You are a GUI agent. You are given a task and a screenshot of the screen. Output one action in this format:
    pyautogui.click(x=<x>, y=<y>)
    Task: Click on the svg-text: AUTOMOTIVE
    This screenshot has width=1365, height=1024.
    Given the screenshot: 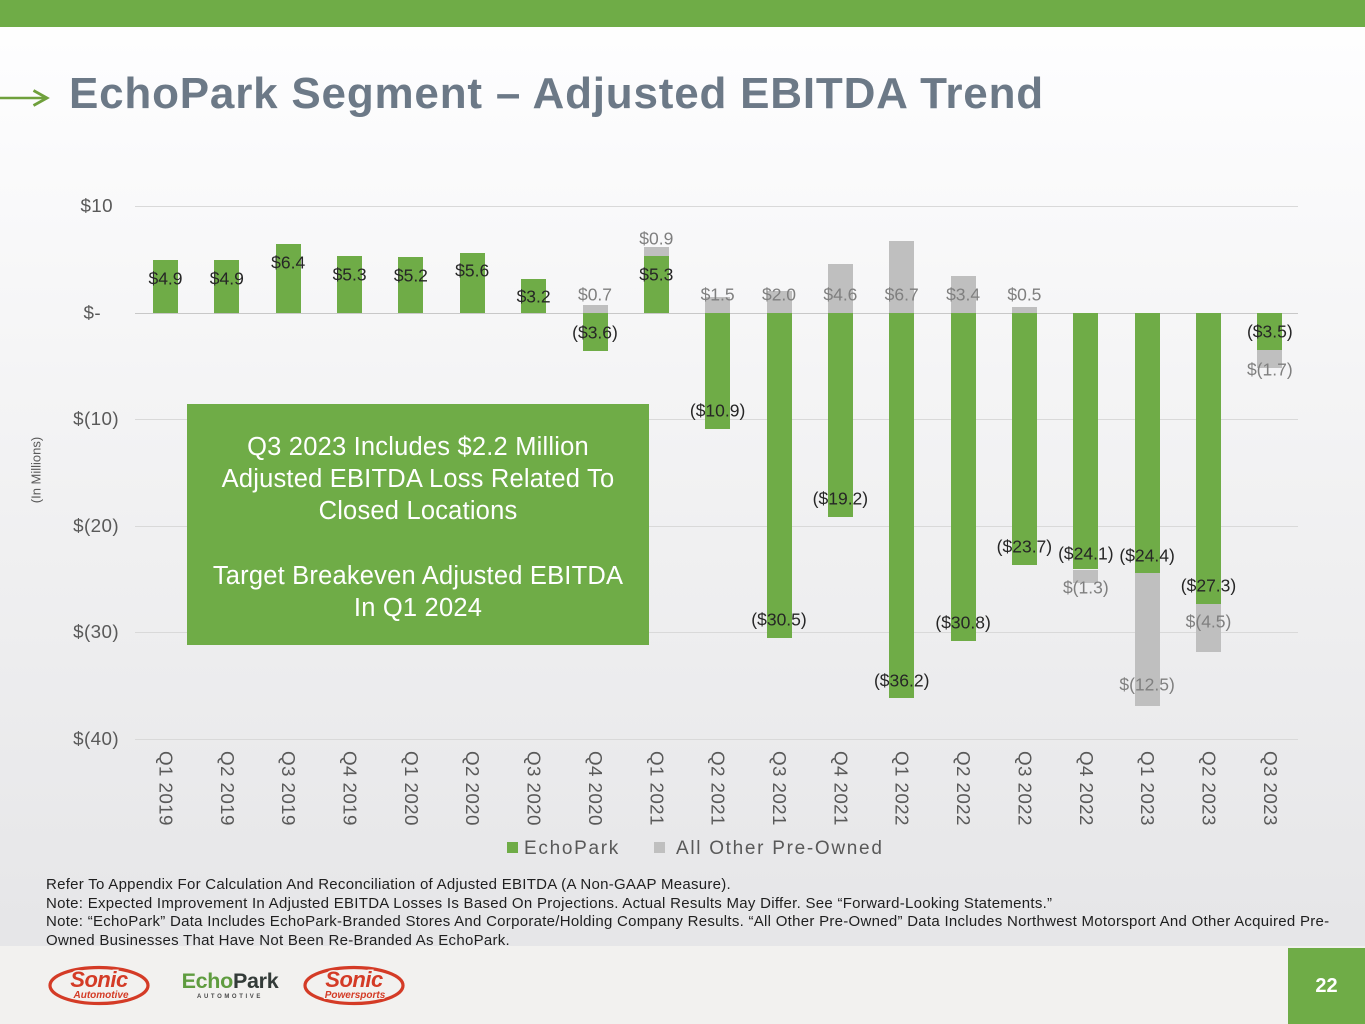 What is the action you would take?
    pyautogui.click(x=230, y=997)
    